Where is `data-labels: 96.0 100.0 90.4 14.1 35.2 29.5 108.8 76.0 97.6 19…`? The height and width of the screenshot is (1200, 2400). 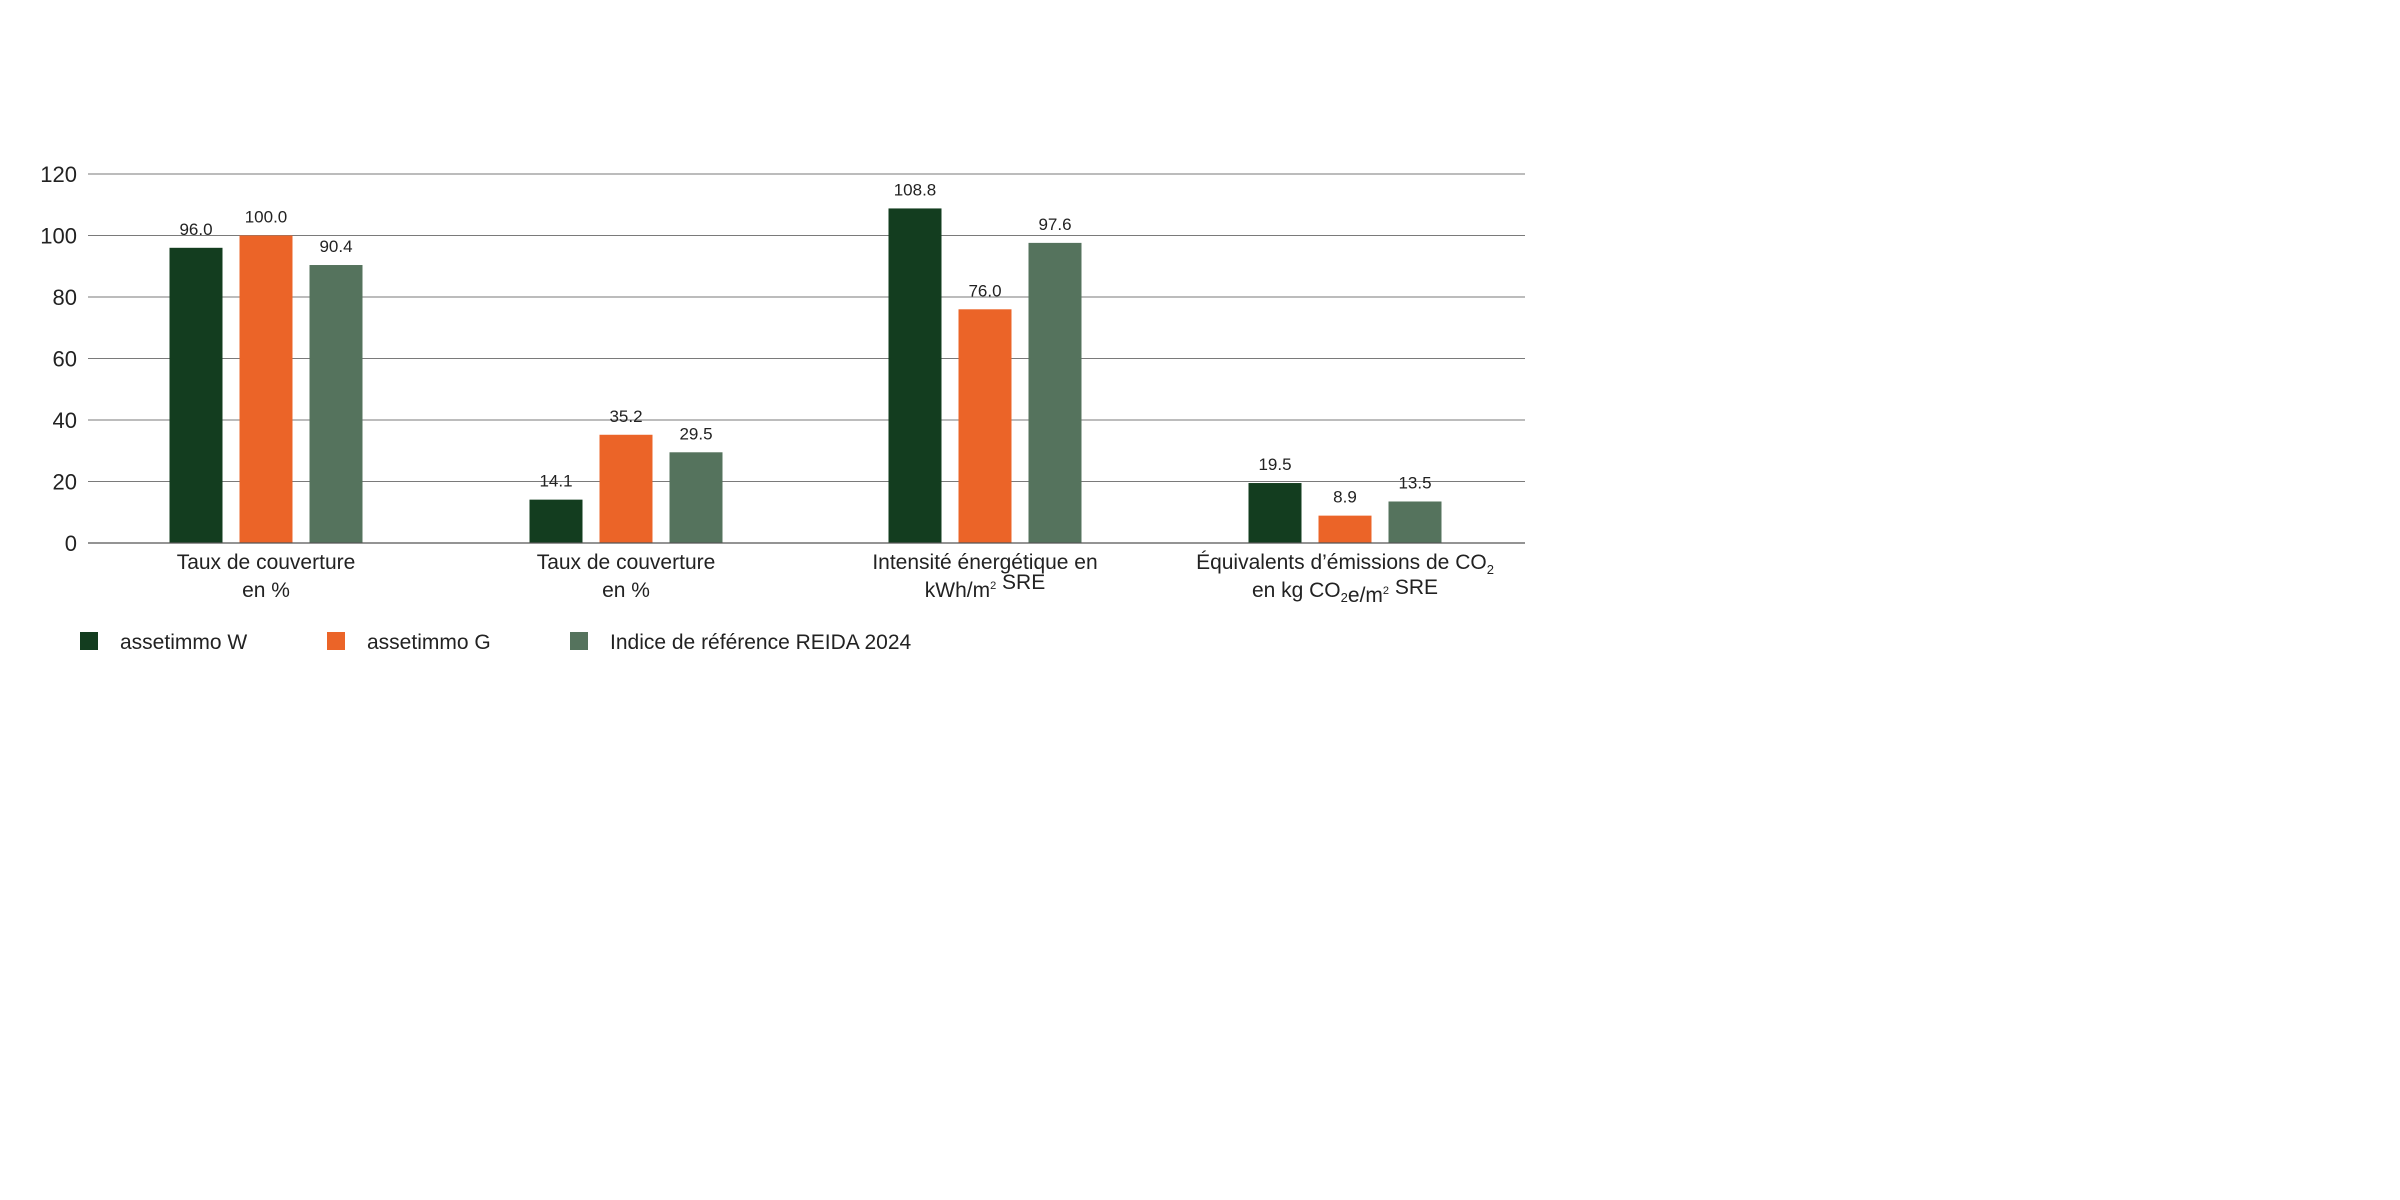
data-labels: 96.0 100.0 90.4 14.1 35.2 29.5 108.8 76.0 97.6 19… is located at coordinates (805, 343).